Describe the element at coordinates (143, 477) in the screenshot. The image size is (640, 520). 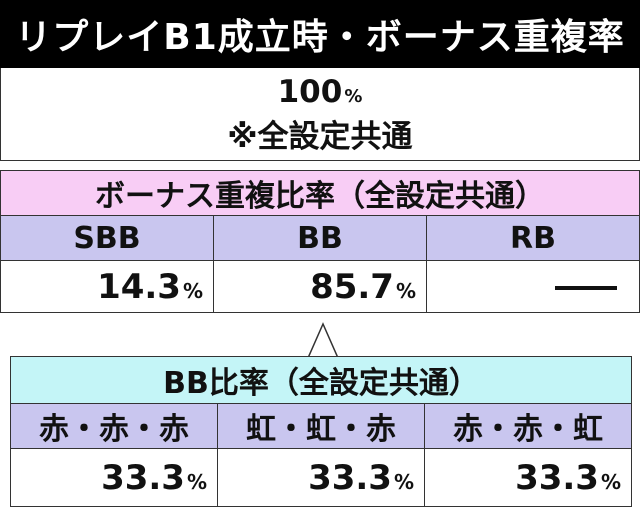
I see `value-red-red-red-number: 33.3` at that location.